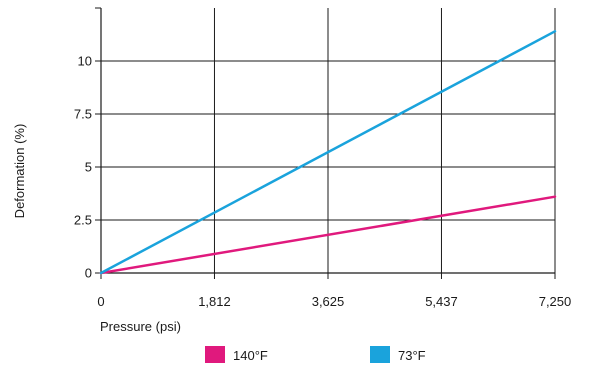  Describe the element at coordinates (88, 167) in the screenshot. I see `y-tick-label: 5` at that location.